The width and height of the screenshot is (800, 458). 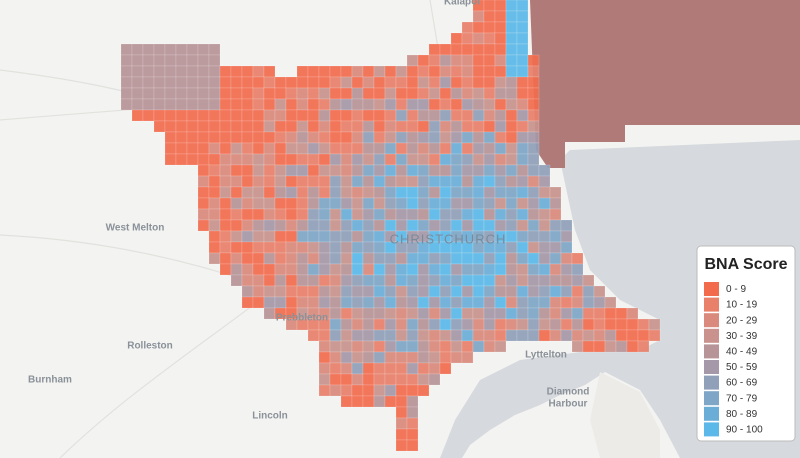 I want to click on legend-title: BNA Score, so click(x=746, y=264).